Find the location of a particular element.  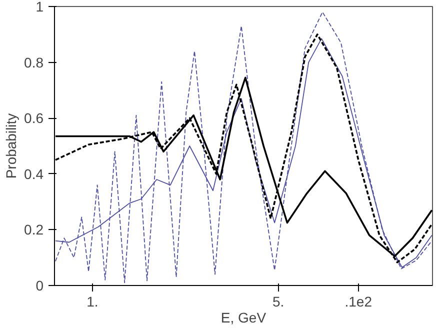

x-axis-title: E, GeV is located at coordinates (243, 318).